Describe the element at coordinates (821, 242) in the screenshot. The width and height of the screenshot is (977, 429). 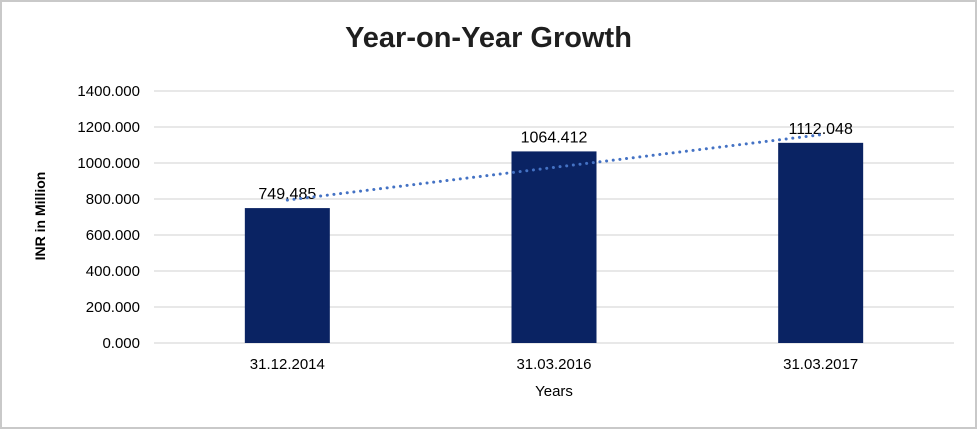
I see `bar-31.03.2017` at that location.